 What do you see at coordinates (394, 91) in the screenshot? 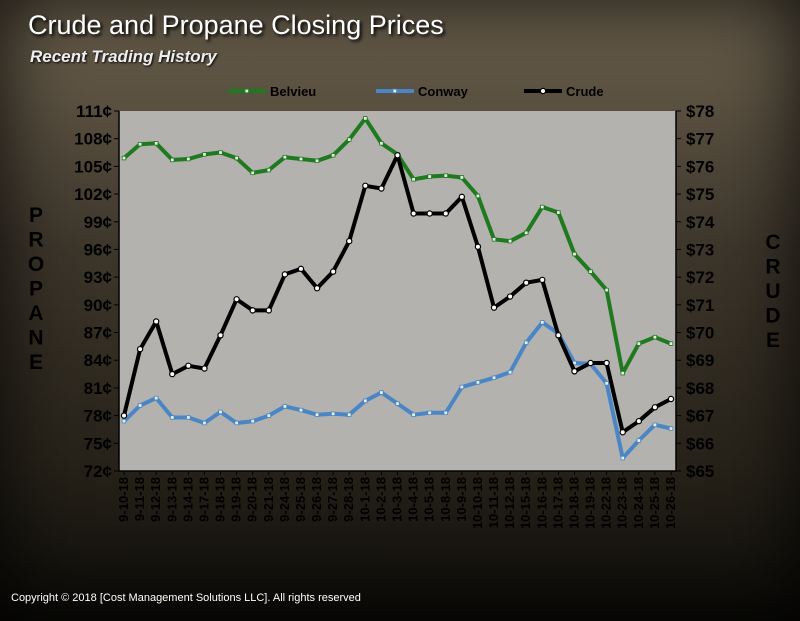
I see `legend-marker-conway` at bounding box center [394, 91].